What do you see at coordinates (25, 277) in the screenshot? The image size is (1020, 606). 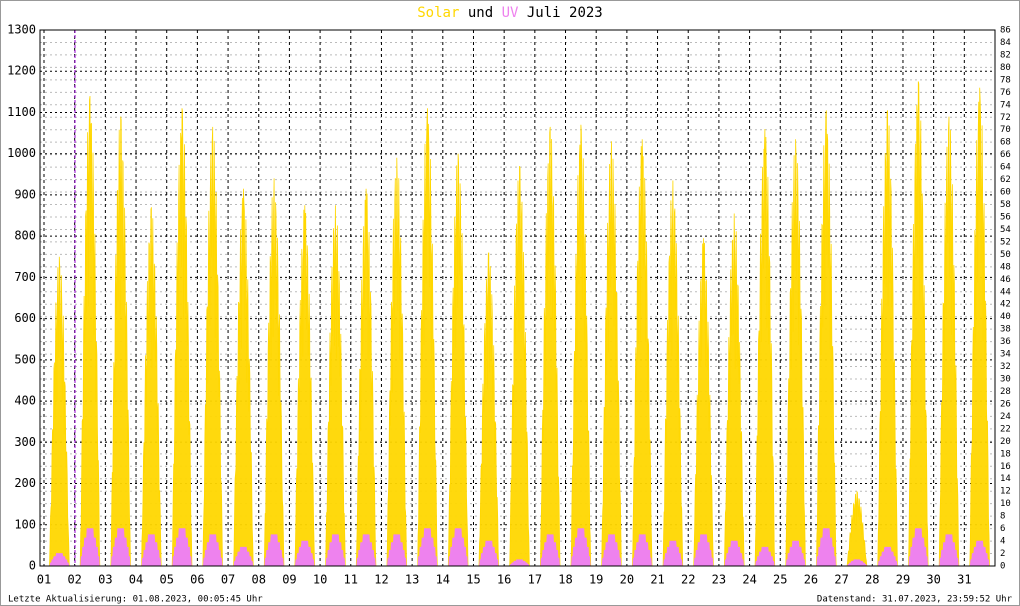 I see `y-tick-label: 700` at bounding box center [25, 277].